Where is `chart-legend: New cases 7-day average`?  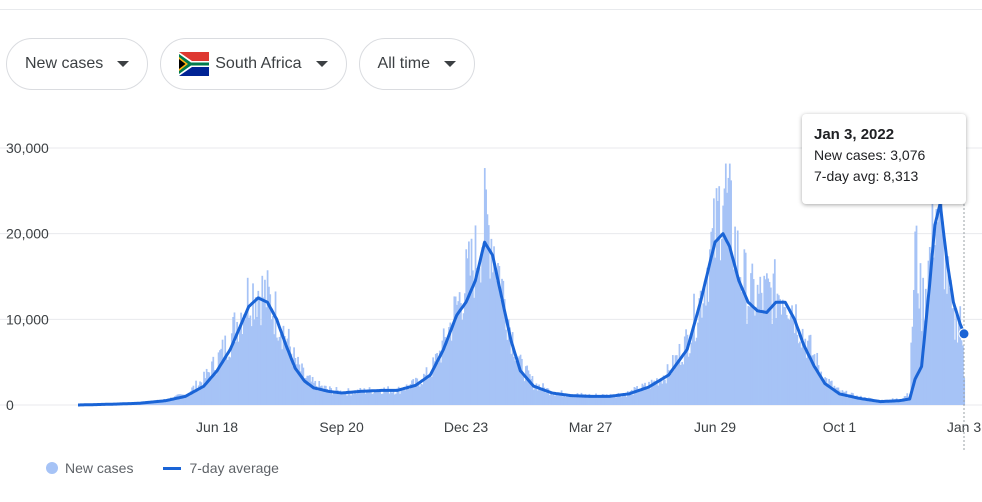
chart-legend: New cases 7-day average is located at coordinates (162, 468).